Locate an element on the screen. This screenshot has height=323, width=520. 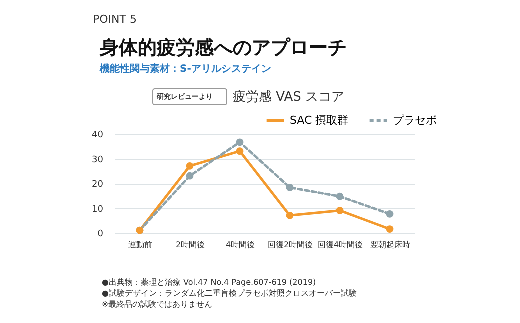
text: ●試験デザイン：ランダム化二重盲検プラセボ対照クロスオーバー試験 is located at coordinates (229, 293).